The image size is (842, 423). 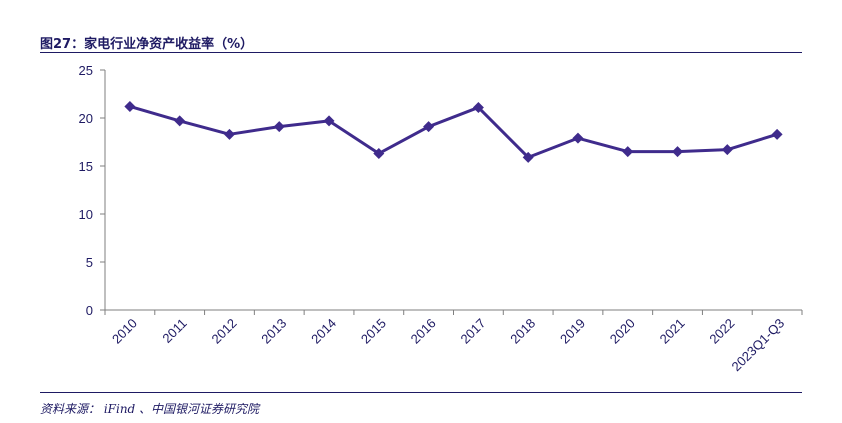 I want to click on chart-title: 图27：家电行业净资产收益率（%）, so click(x=147, y=44).